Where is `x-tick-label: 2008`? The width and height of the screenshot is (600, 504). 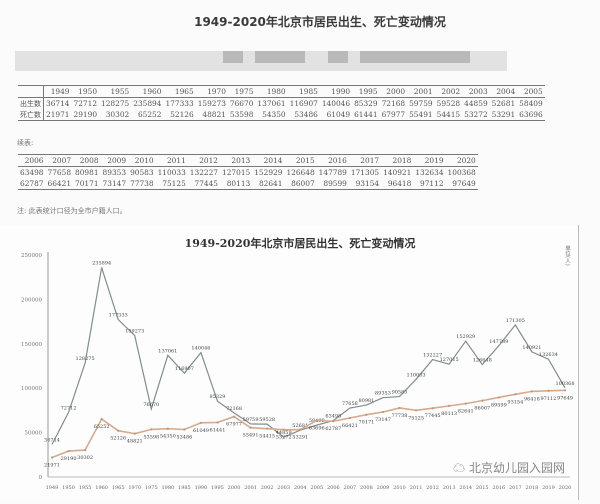 x-tick-label: 2008 is located at coordinates (366, 488).